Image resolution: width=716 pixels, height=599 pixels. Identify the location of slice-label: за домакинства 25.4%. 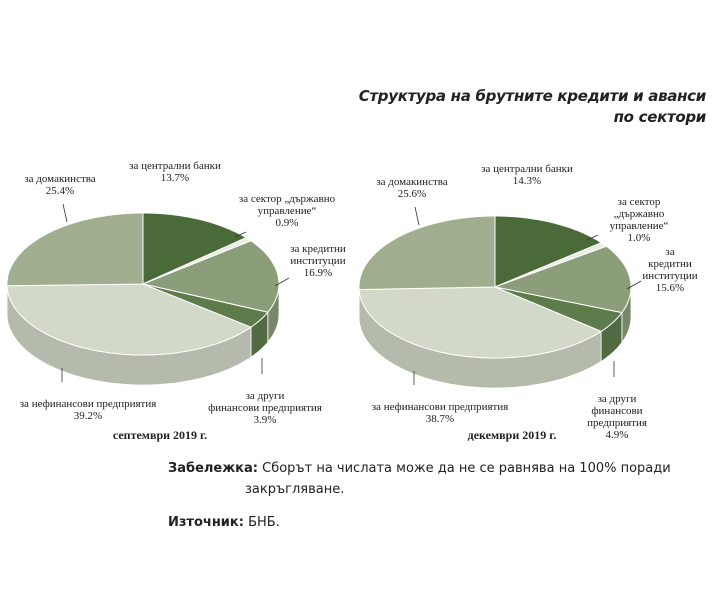
(59, 185).